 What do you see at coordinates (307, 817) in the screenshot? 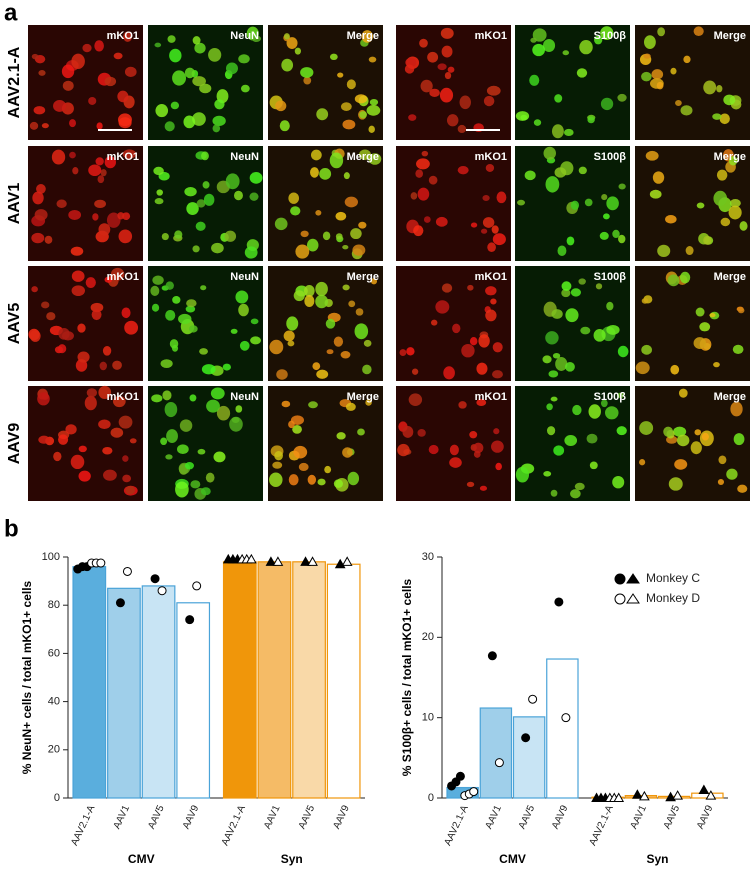
I see `x-tick-label: AAV5` at bounding box center [307, 817].